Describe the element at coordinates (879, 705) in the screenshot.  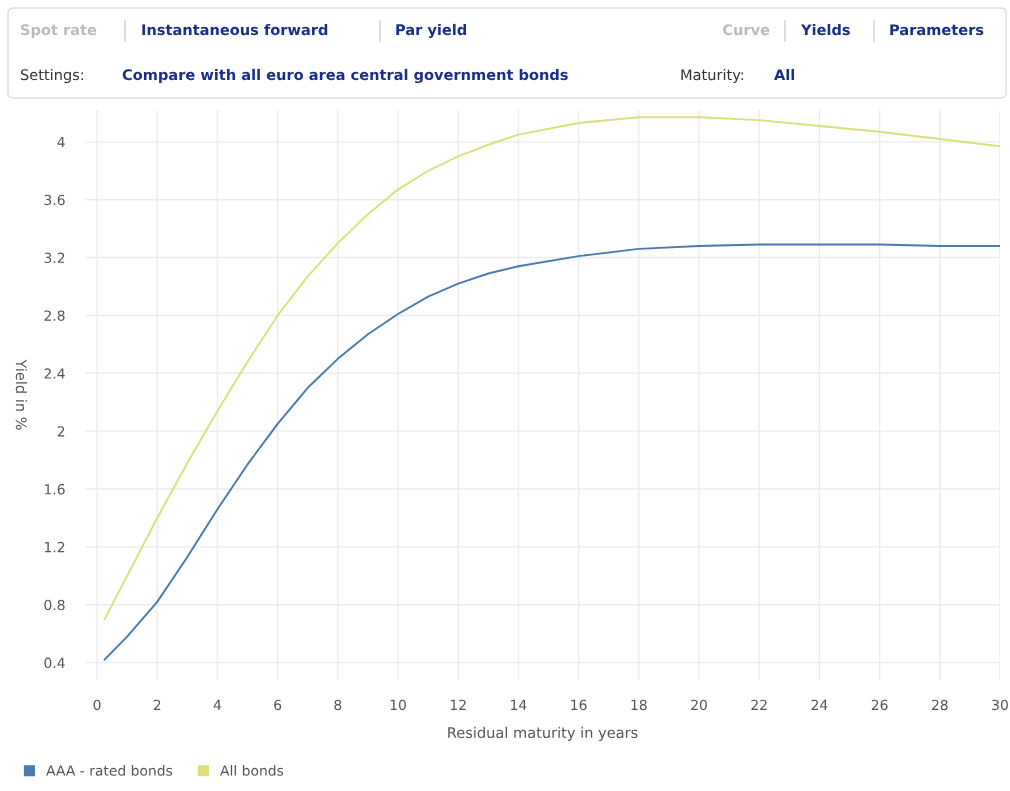
I see `x-tick-label: 26` at that location.